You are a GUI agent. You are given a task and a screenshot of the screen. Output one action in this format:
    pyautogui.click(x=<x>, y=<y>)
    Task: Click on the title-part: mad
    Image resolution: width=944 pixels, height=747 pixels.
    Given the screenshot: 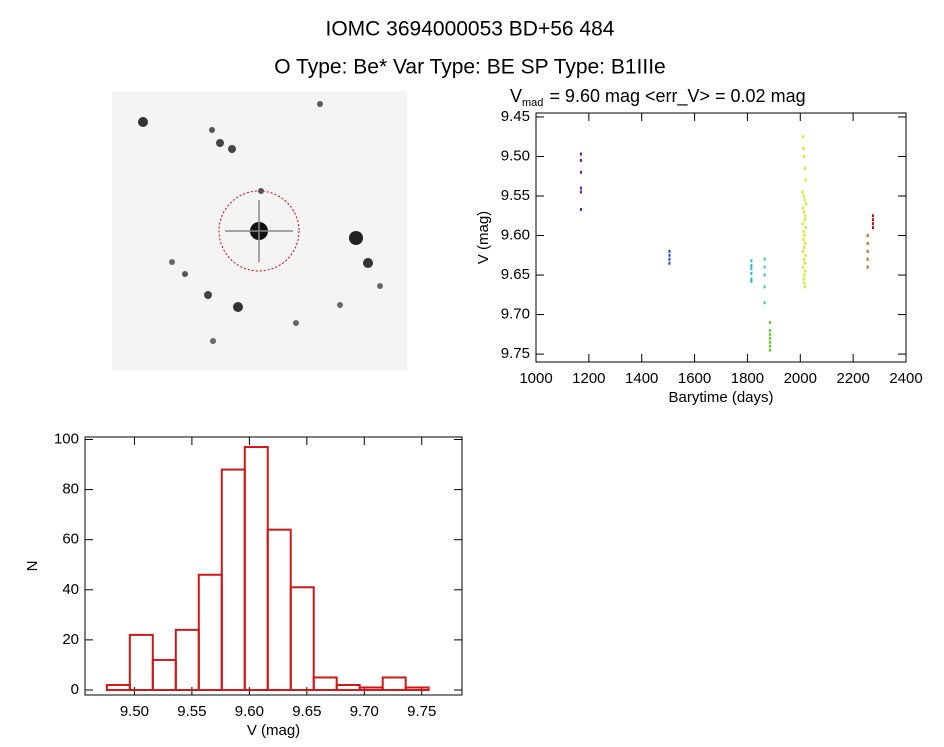 What is the action you would take?
    pyautogui.click(x=532, y=103)
    